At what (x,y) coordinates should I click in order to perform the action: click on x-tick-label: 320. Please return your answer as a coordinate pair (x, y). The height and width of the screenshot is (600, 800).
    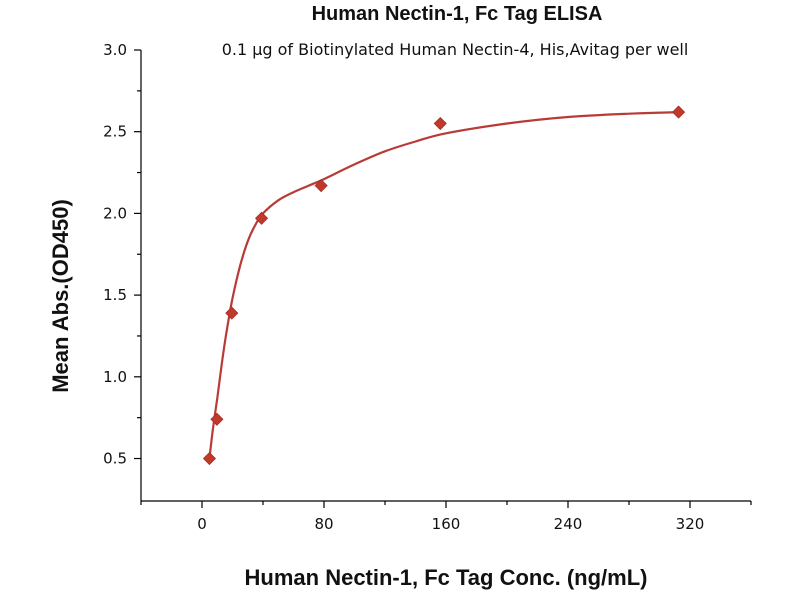
    Looking at the image, I should click on (690, 524).